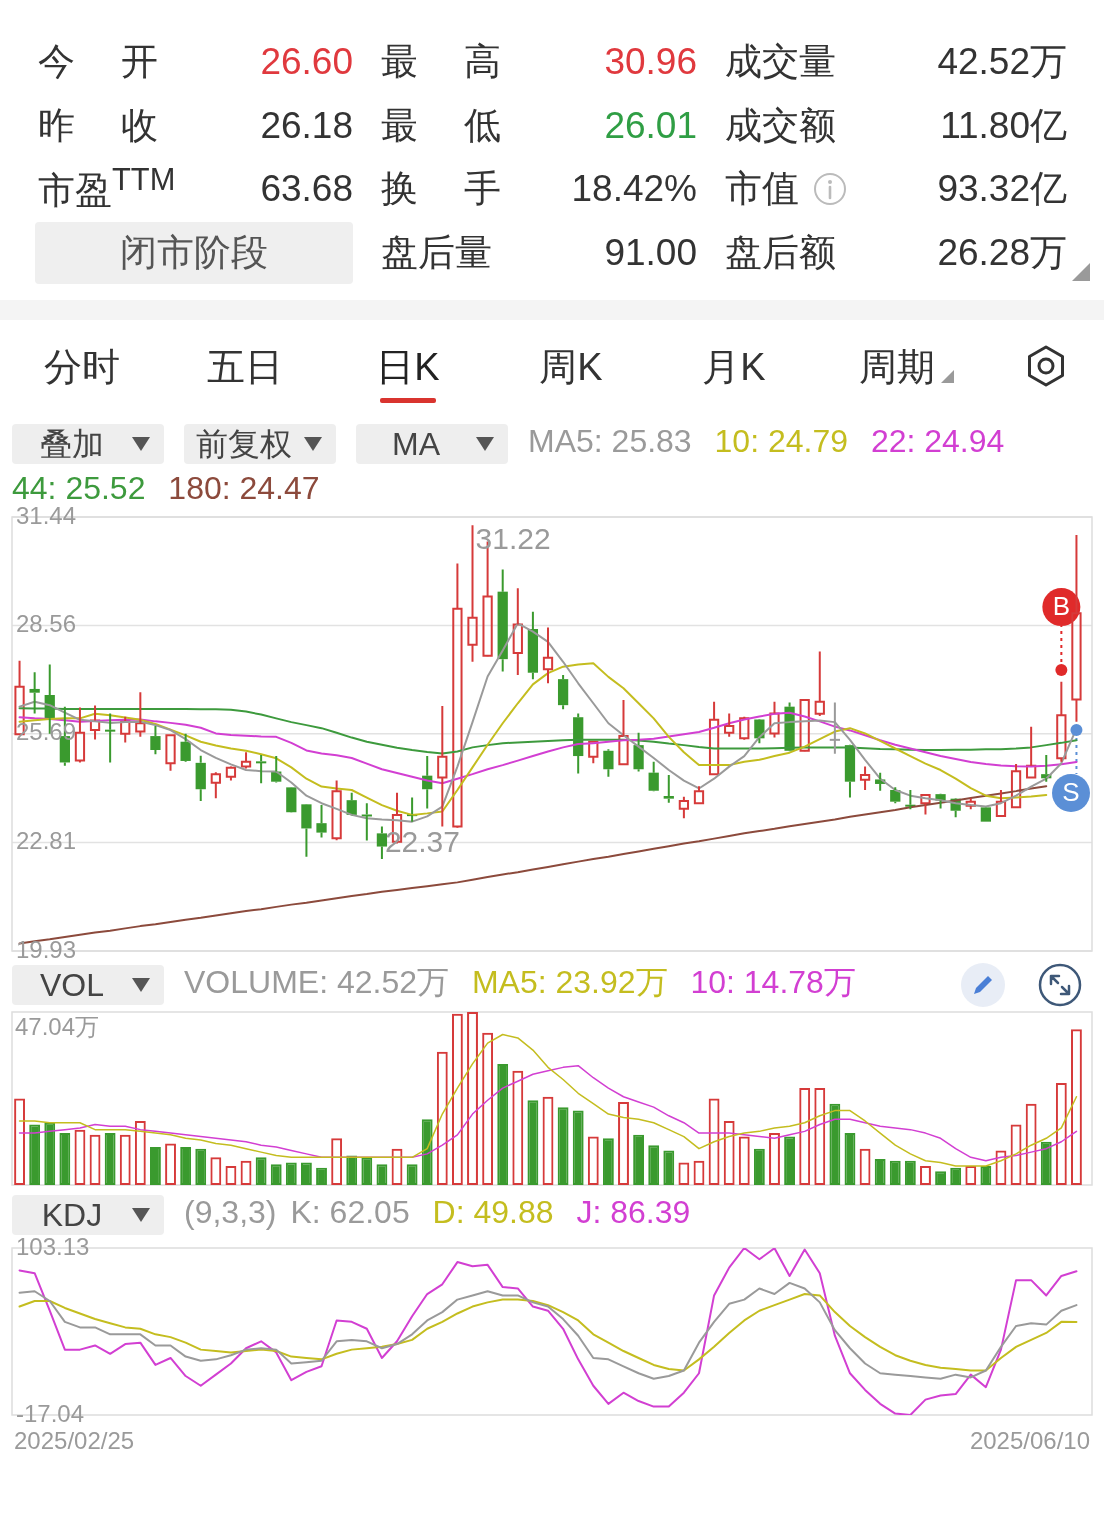 Image resolution: width=1104 pixels, height=1540 pixels. What do you see at coordinates (1002, 188) in the screenshot?
I see `text: 93.32亿` at bounding box center [1002, 188].